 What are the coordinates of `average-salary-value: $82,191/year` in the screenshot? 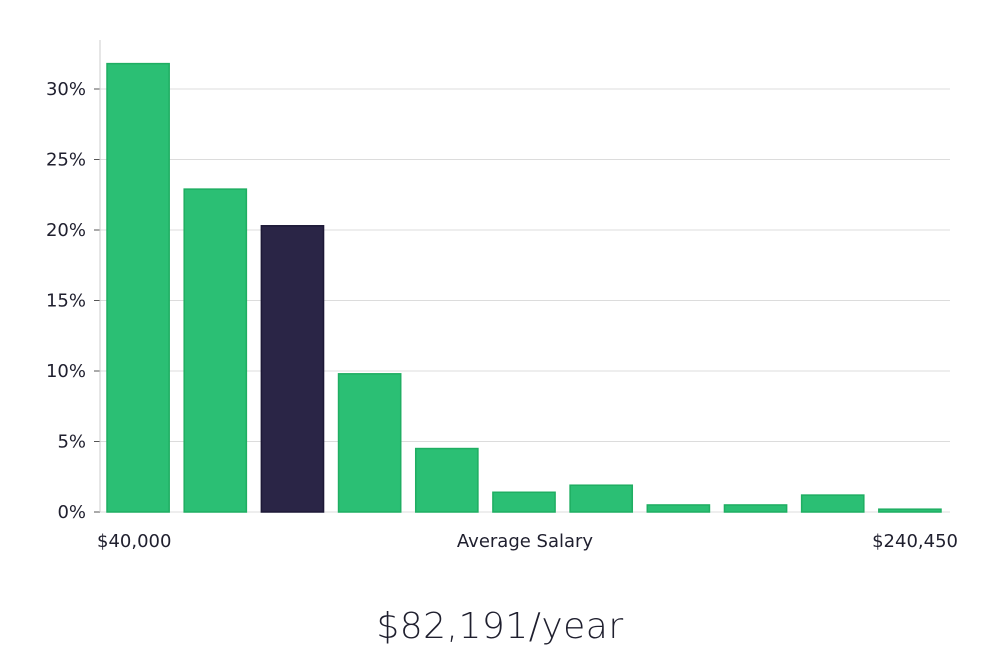 It's located at (500, 626).